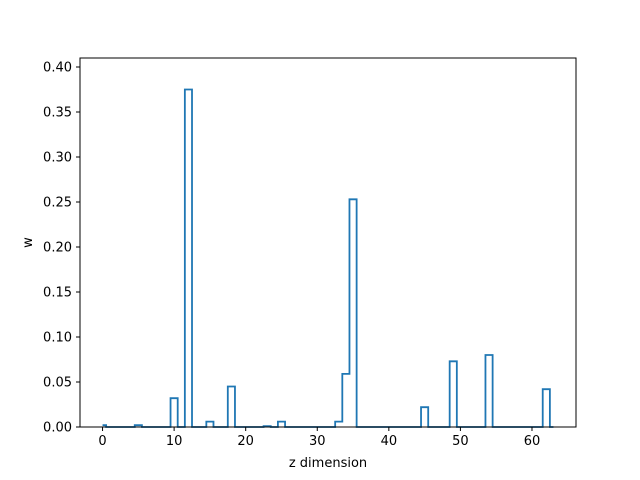  I want to click on y-tick-label: 0.20, so click(57, 248).